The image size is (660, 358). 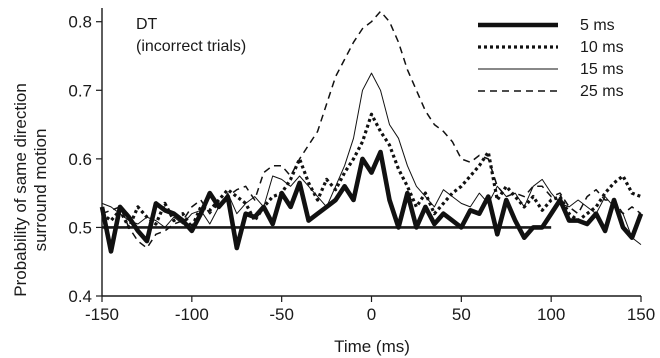 What do you see at coordinates (191, 46) in the screenshot?
I see `annotation-line-2: (incorrect trials)` at bounding box center [191, 46].